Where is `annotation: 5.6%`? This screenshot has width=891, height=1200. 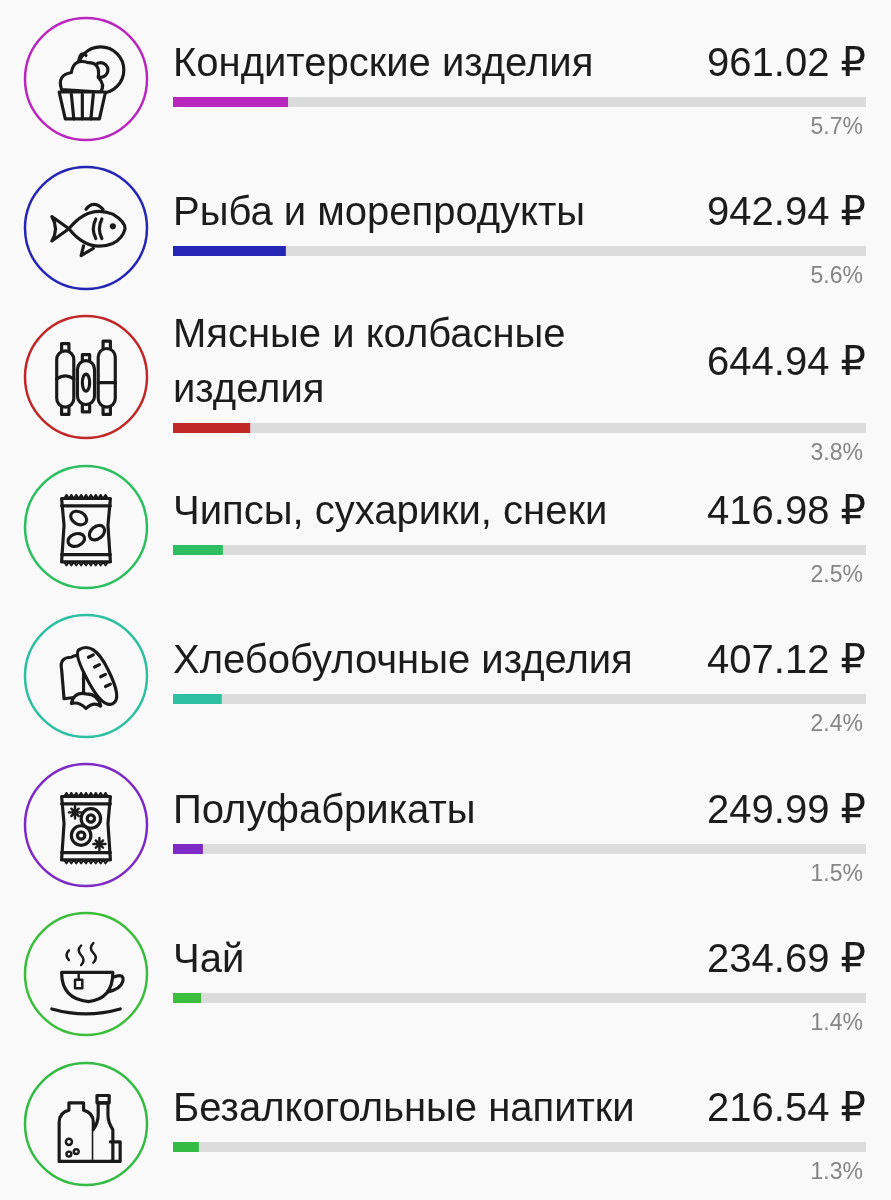 annotation: 5.6% is located at coordinates (836, 275).